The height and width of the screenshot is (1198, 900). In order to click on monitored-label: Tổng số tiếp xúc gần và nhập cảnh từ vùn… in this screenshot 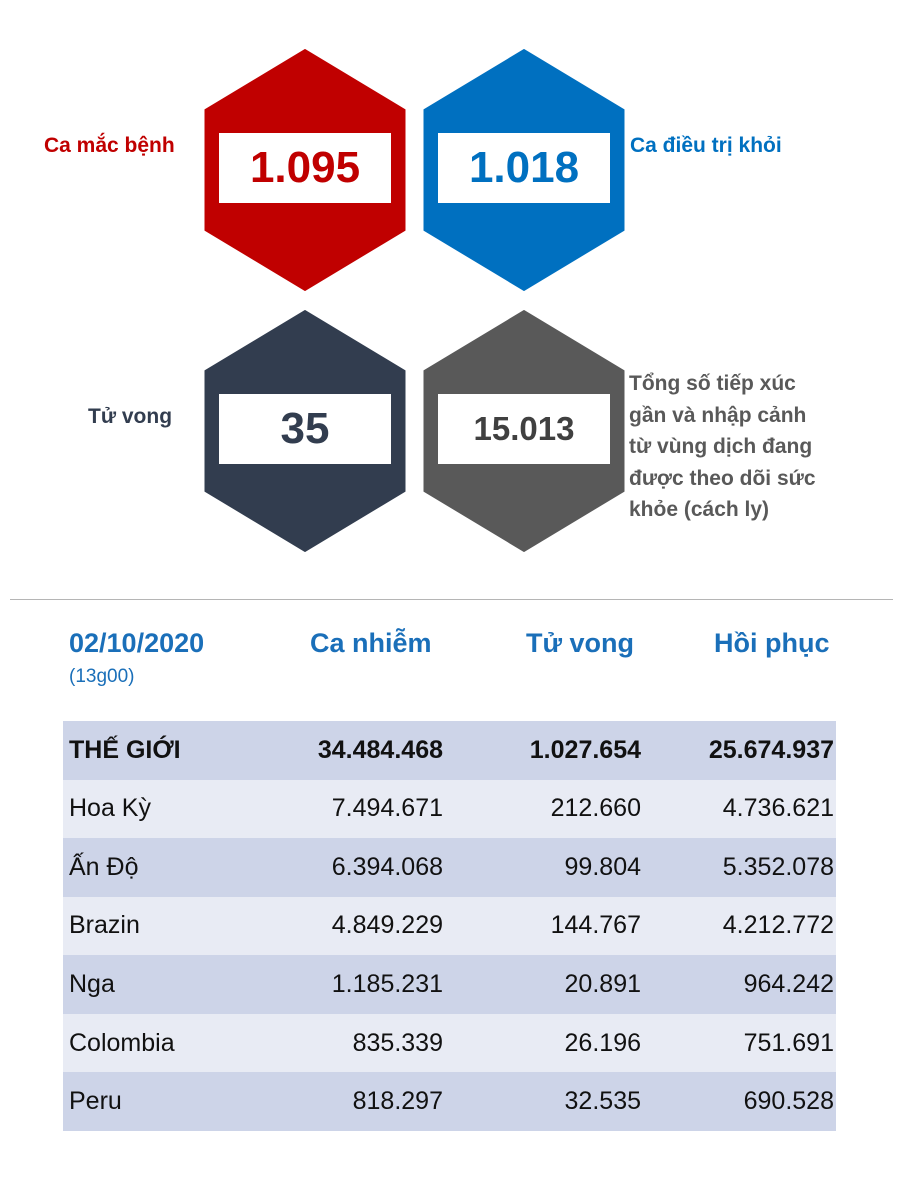, I will do `click(722, 446)`.